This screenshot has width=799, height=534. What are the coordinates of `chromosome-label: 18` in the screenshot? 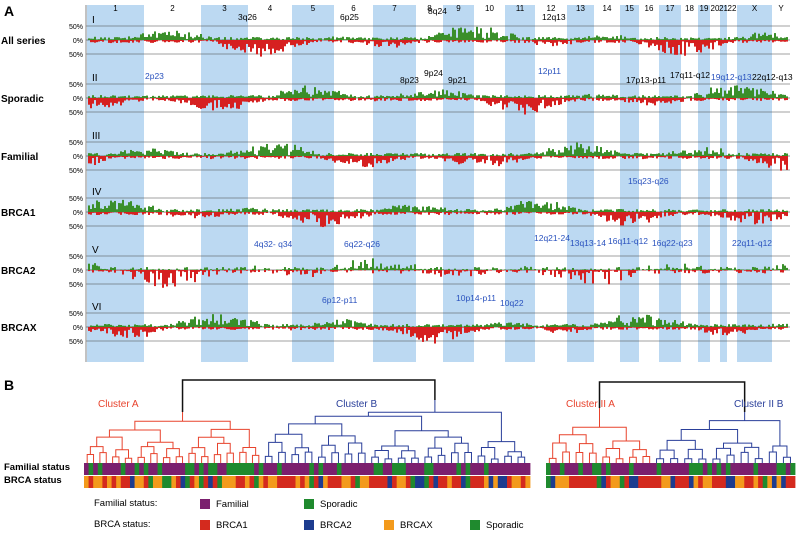 It's located at (689, 8).